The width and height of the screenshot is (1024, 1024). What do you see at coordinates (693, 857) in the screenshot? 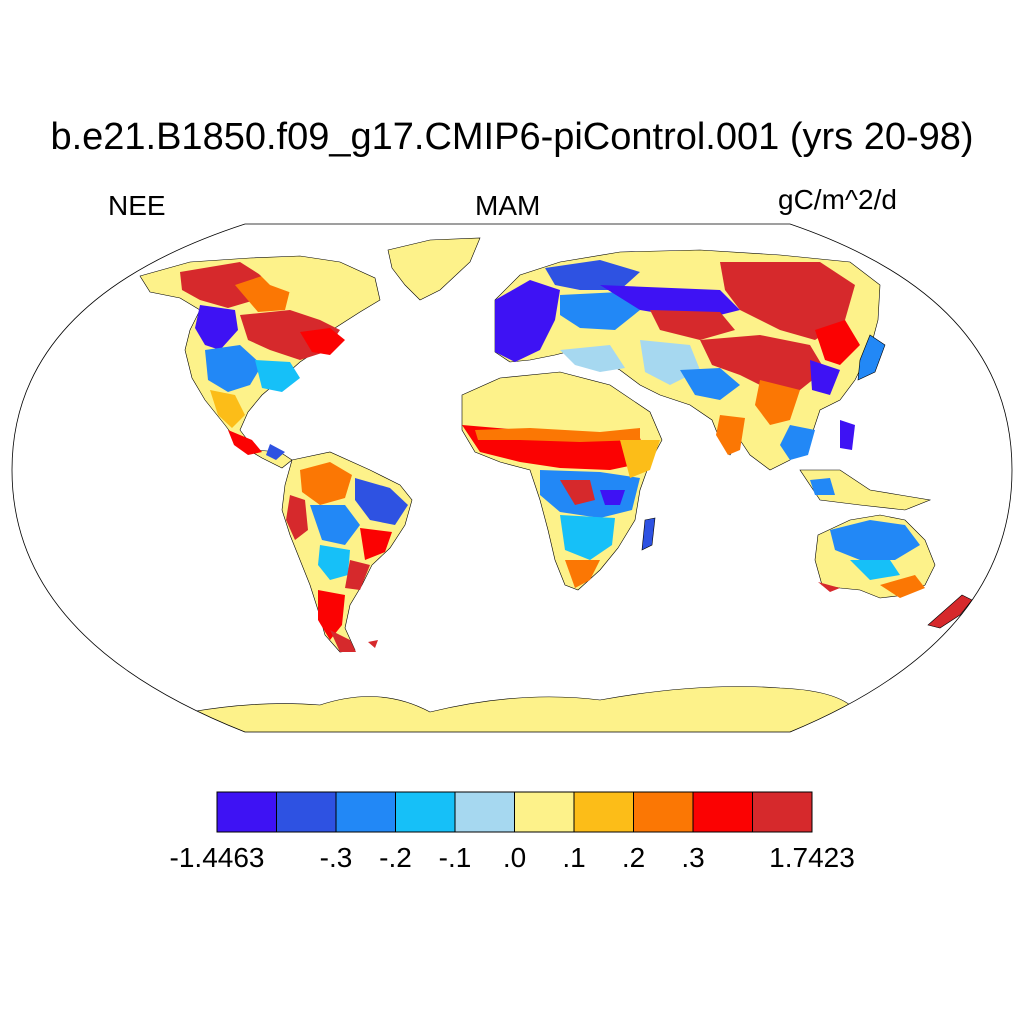
I see `colorbar-label: .3` at bounding box center [693, 857].